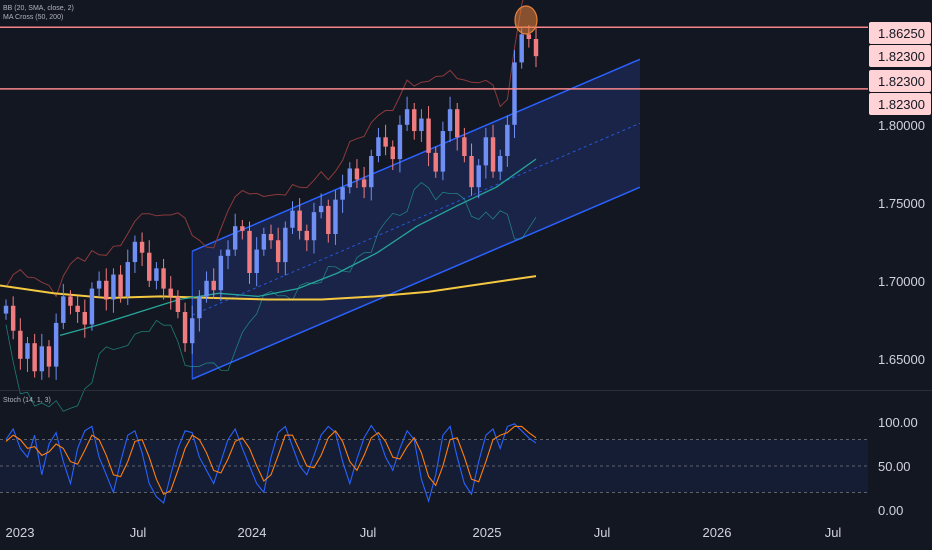  I want to click on time-tick-label: 2023, so click(20, 532).